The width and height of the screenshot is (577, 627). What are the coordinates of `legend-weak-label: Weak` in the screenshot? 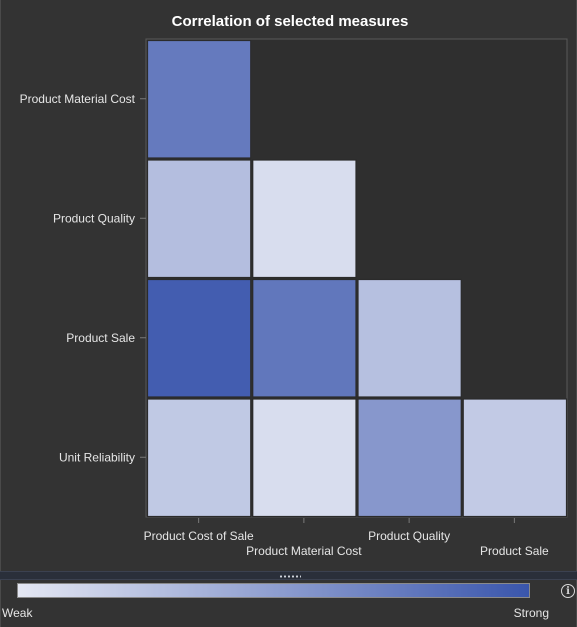 It's located at (17, 613).